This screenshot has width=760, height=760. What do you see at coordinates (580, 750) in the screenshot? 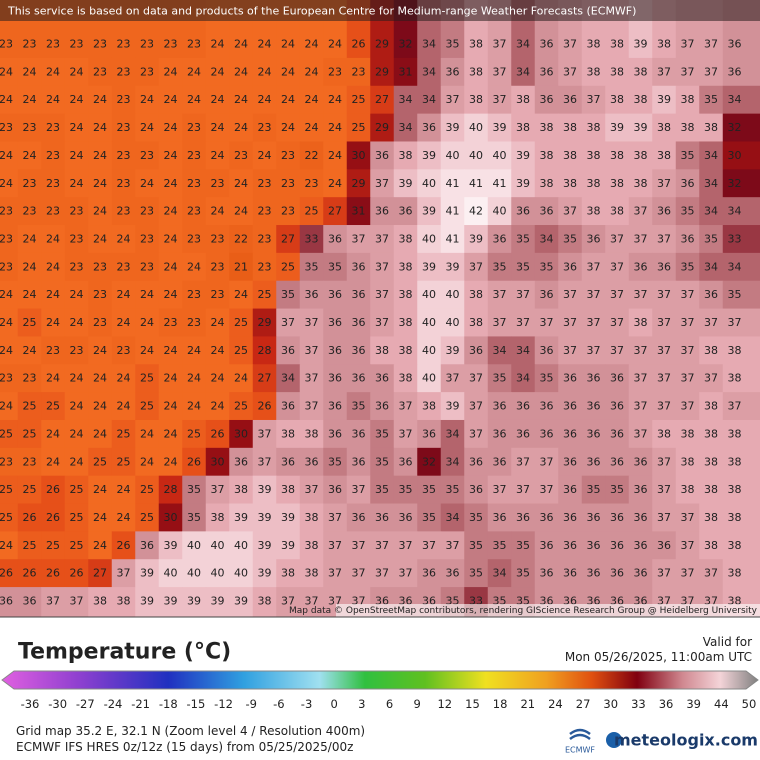
I see `ecmwf-logo: ECMWF` at bounding box center [580, 750].